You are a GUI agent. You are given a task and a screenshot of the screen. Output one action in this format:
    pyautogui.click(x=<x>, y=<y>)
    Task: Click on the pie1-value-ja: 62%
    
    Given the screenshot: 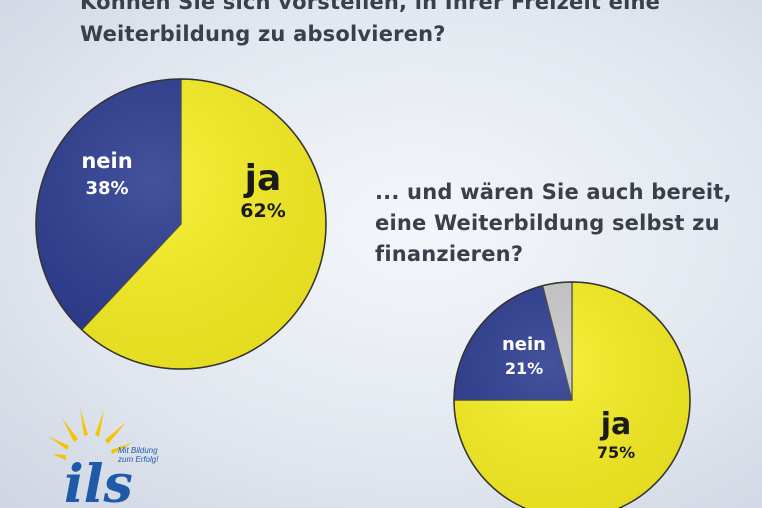 What is the action you would take?
    pyautogui.click(x=262, y=211)
    